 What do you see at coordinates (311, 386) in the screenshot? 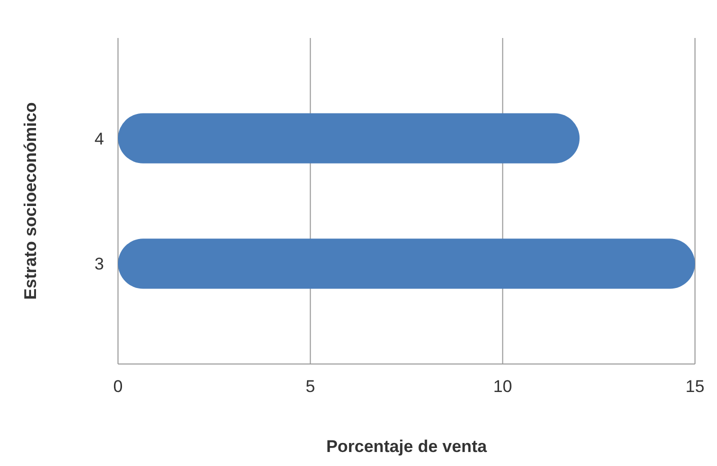
I see `x-tick-label: 5` at bounding box center [311, 386].